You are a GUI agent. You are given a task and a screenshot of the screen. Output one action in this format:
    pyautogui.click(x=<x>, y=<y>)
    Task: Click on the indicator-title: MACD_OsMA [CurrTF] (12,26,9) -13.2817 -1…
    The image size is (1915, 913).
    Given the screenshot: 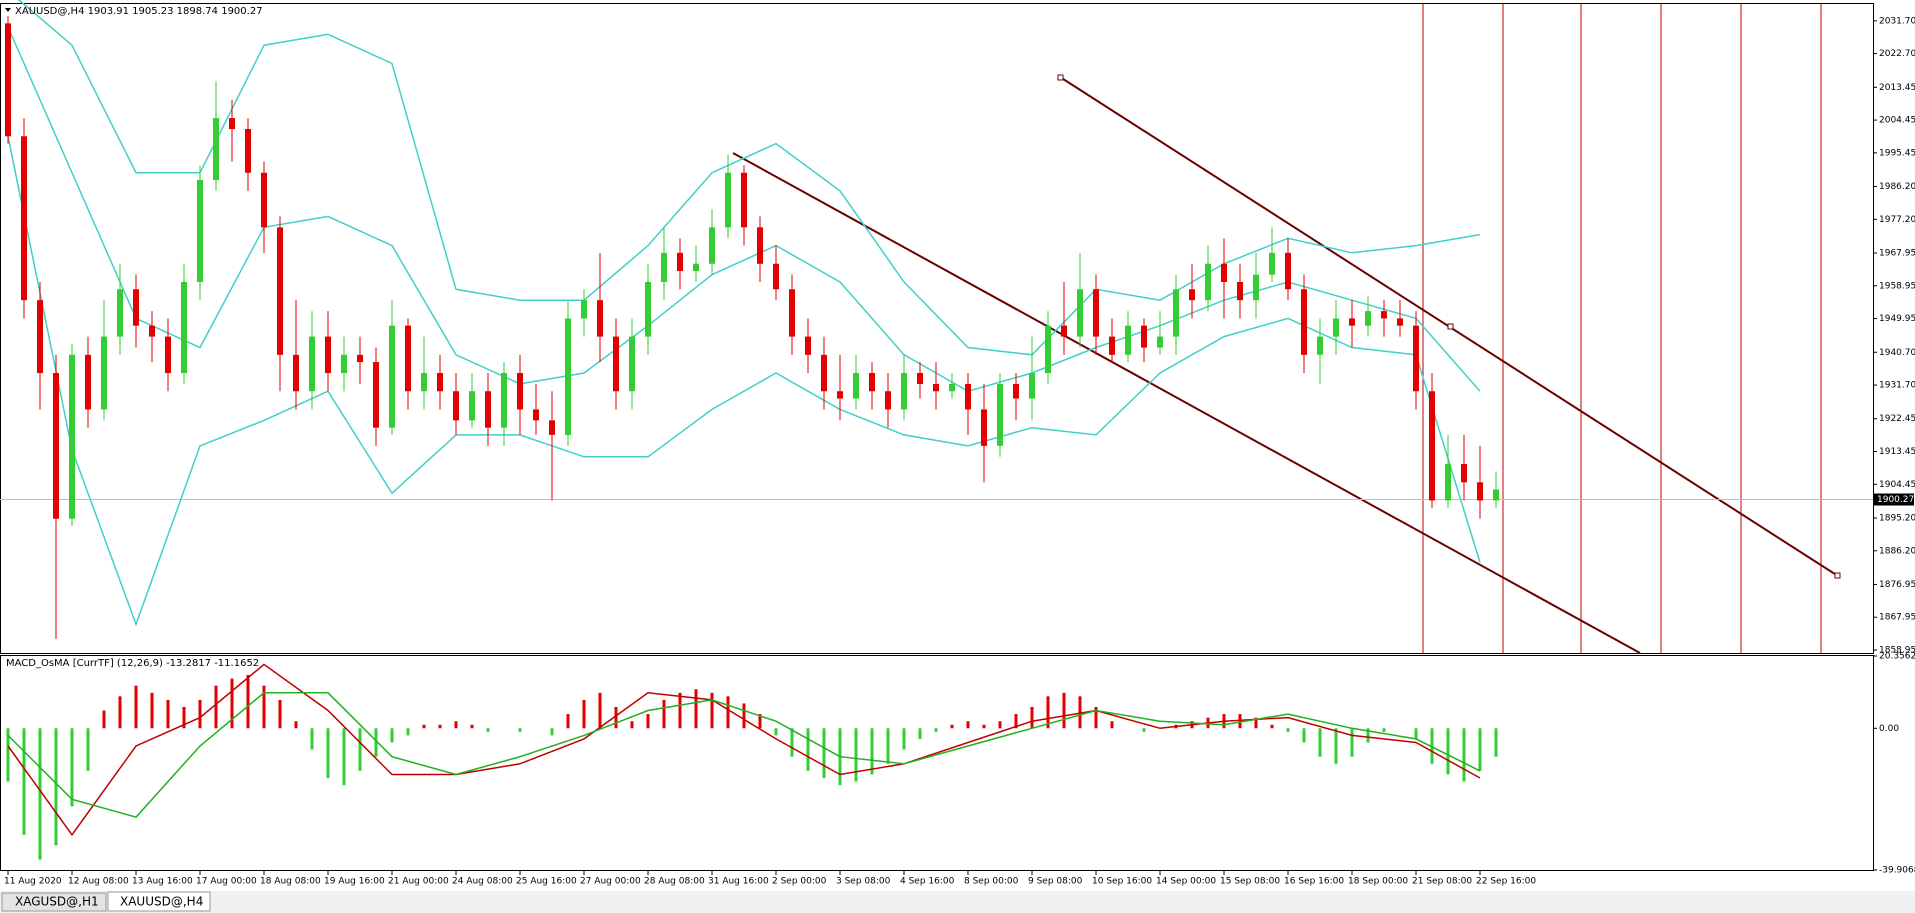 What is the action you would take?
    pyautogui.click(x=132, y=663)
    